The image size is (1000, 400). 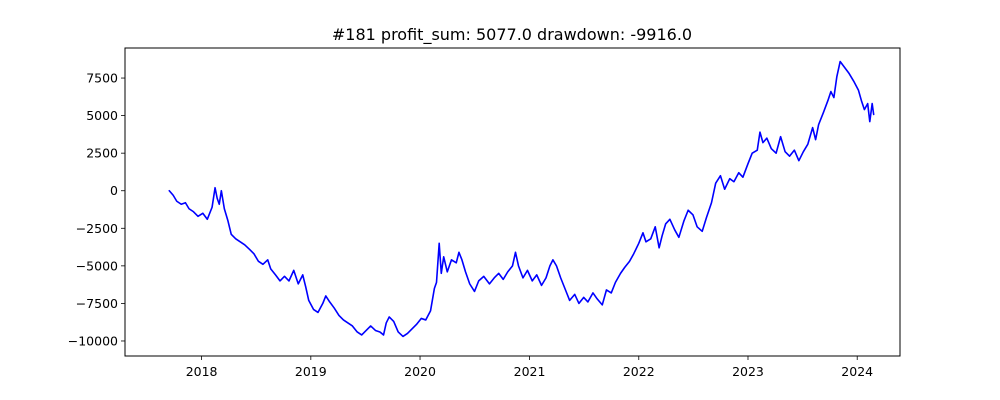 I want to click on y-tick-label: −10000, so click(x=93, y=340).